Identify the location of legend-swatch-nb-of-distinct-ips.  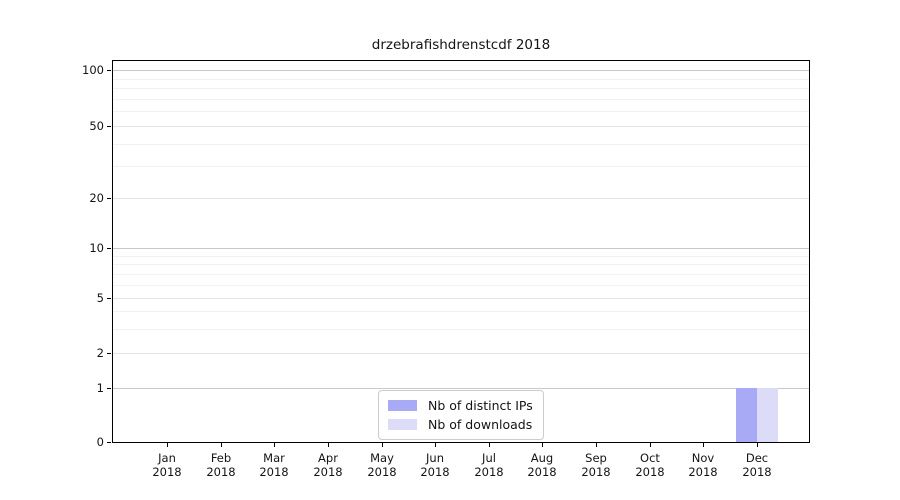
(402, 405).